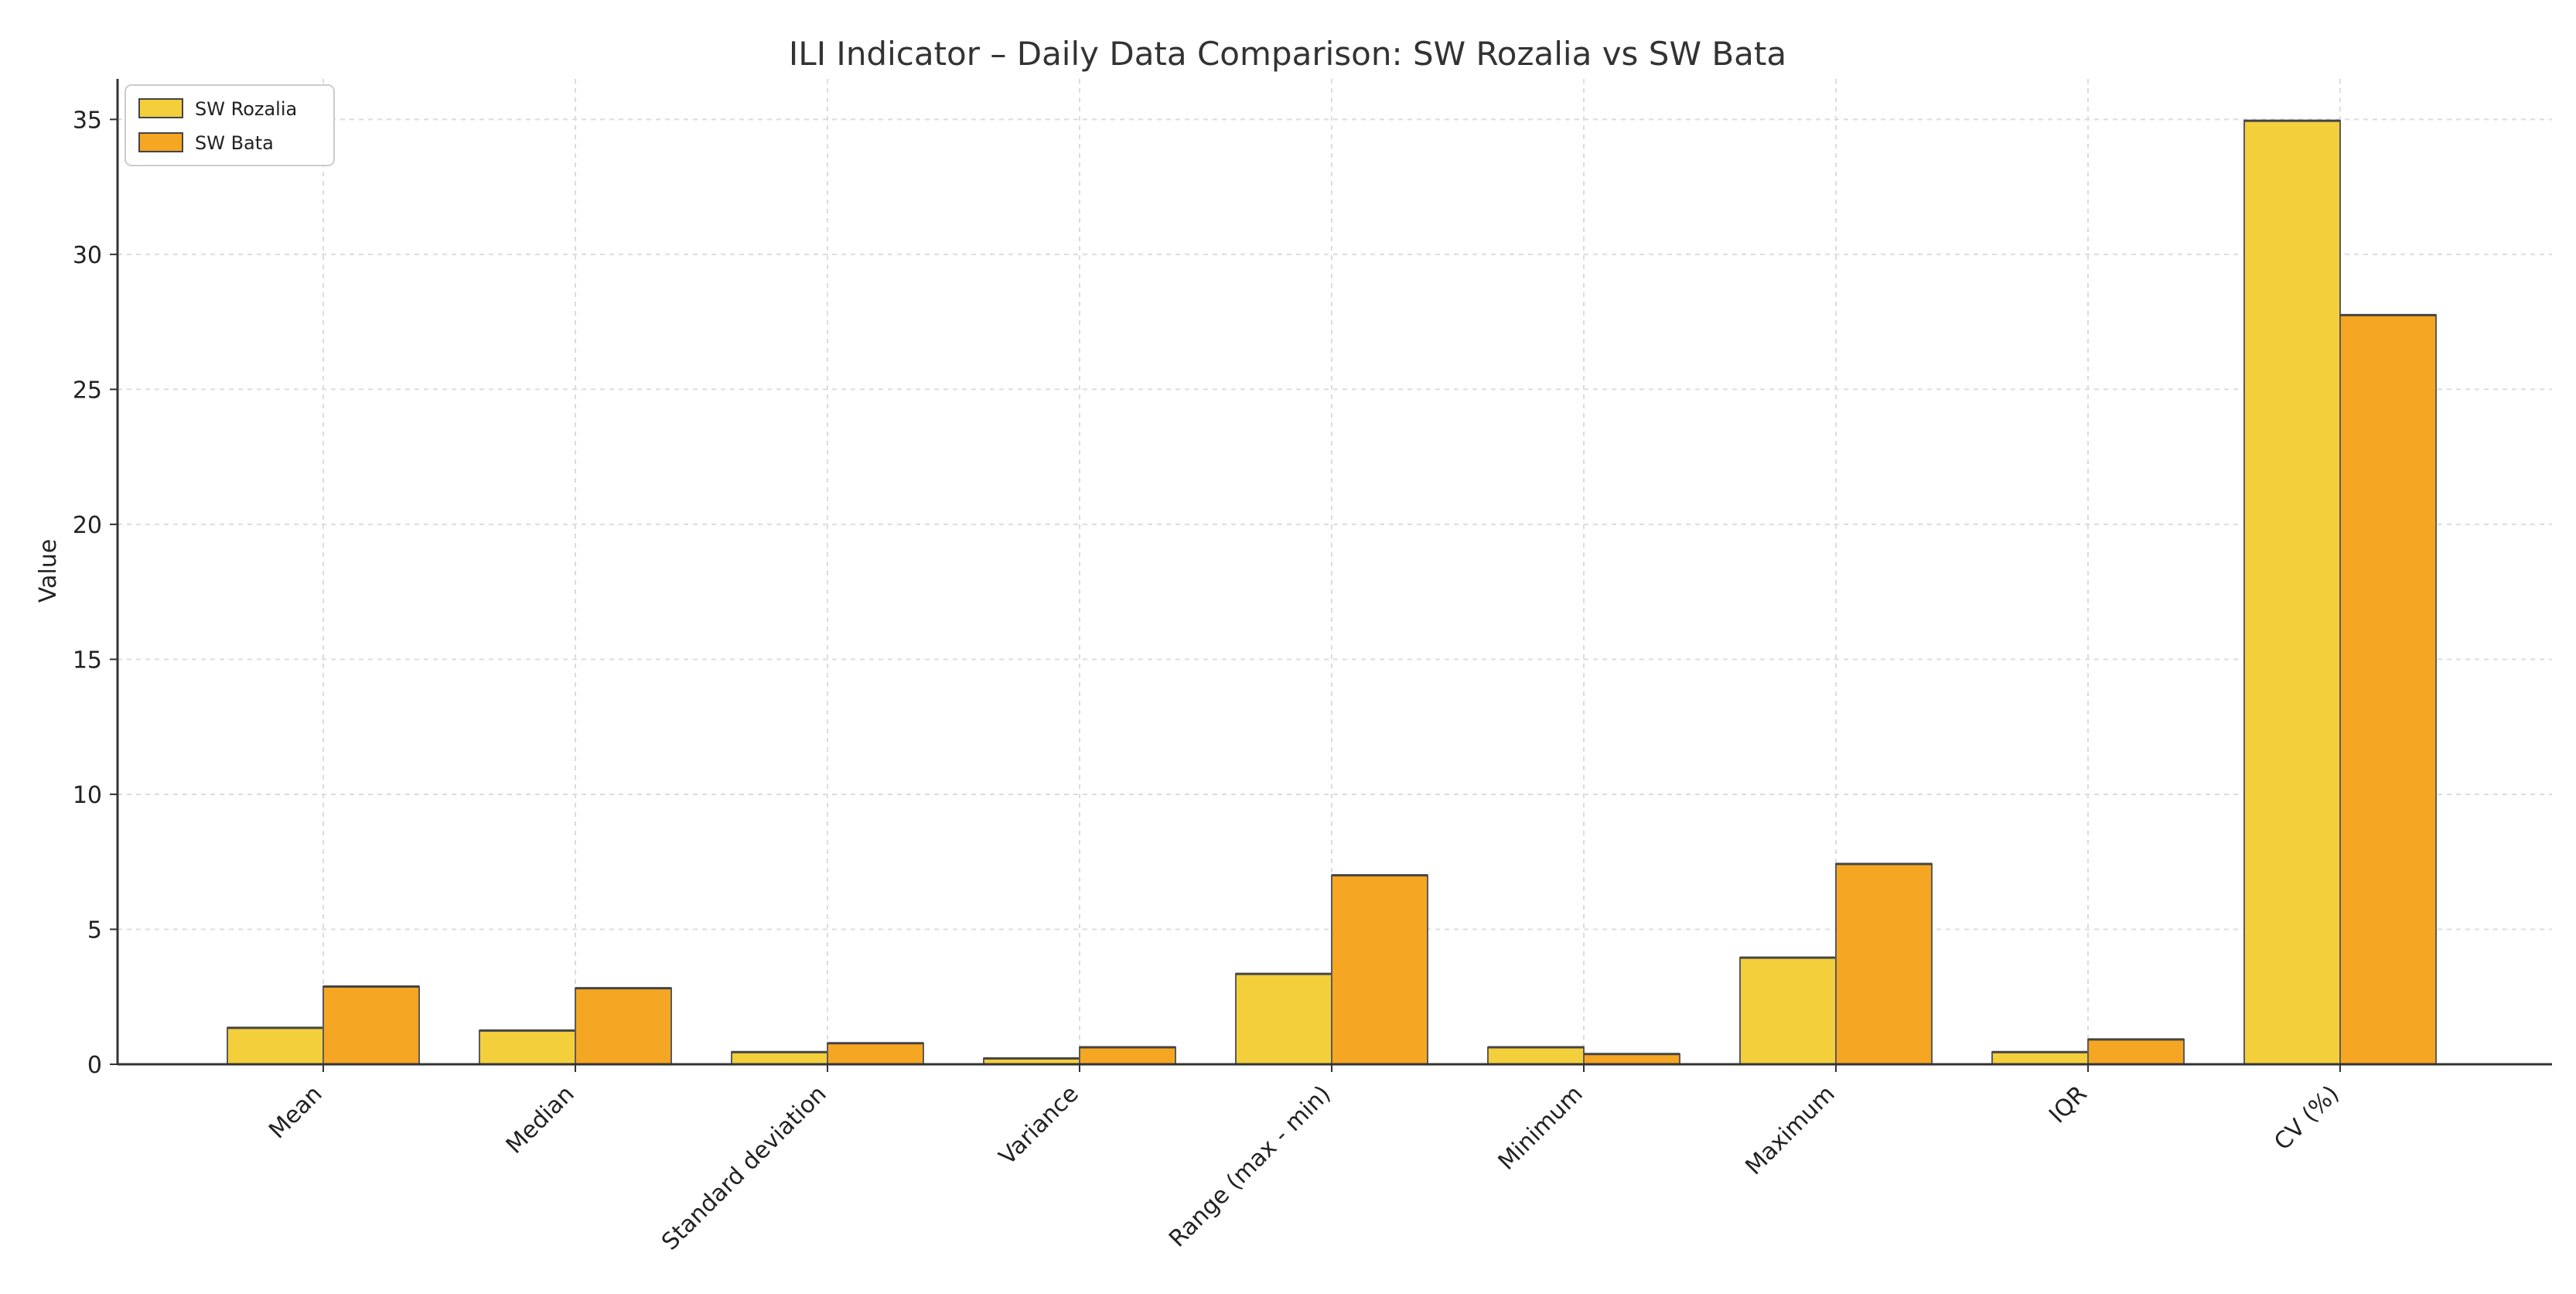 The height and width of the screenshot is (1294, 2576). I want to click on x-tick-label: Standard deviation, so click(745, 1168).